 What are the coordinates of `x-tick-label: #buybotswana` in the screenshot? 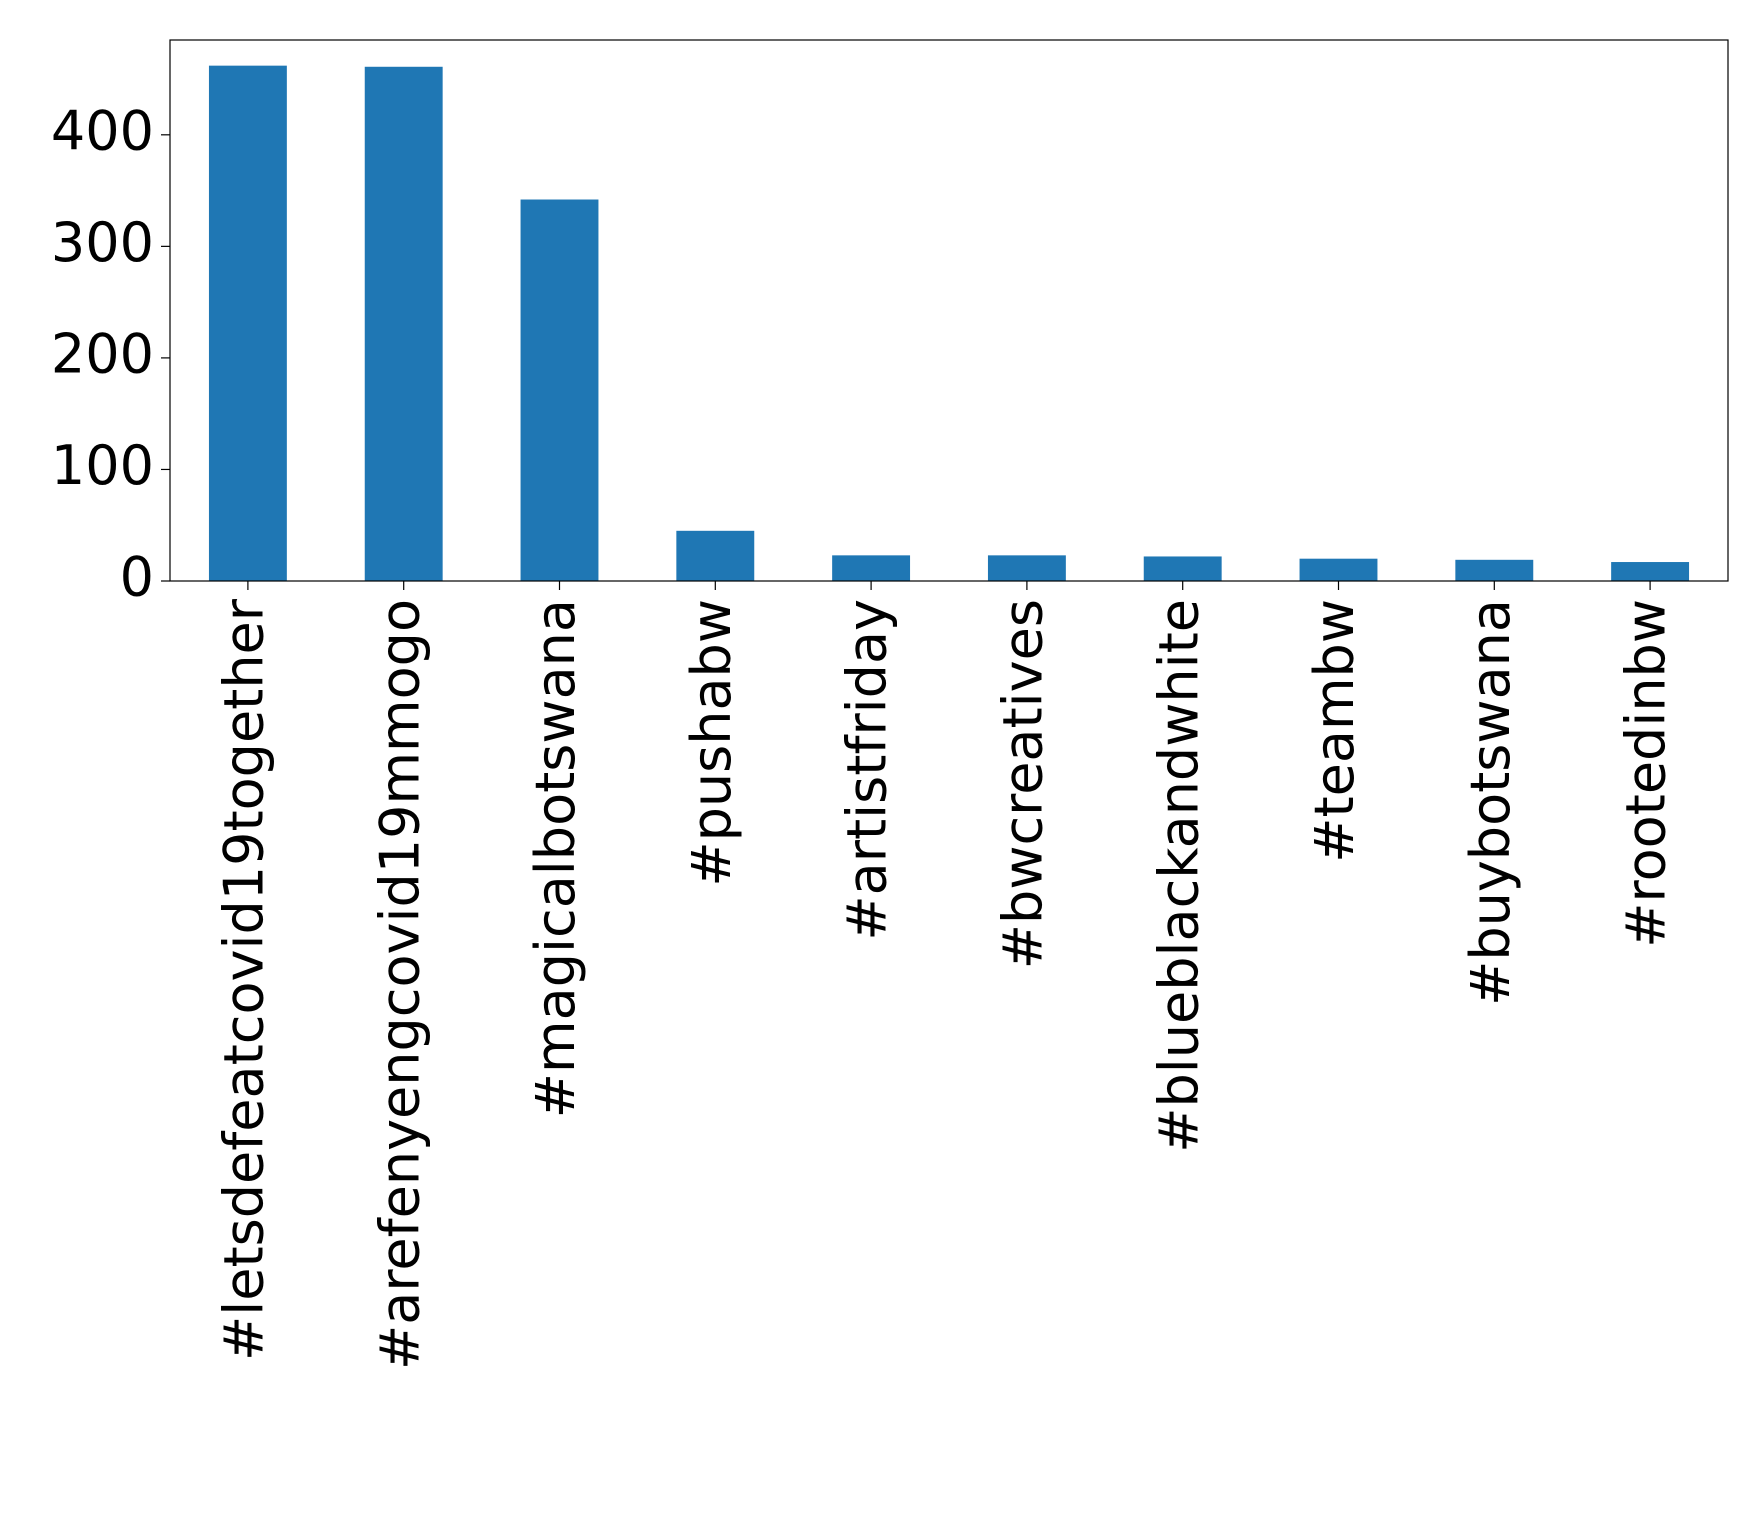 It's located at (1490, 802).